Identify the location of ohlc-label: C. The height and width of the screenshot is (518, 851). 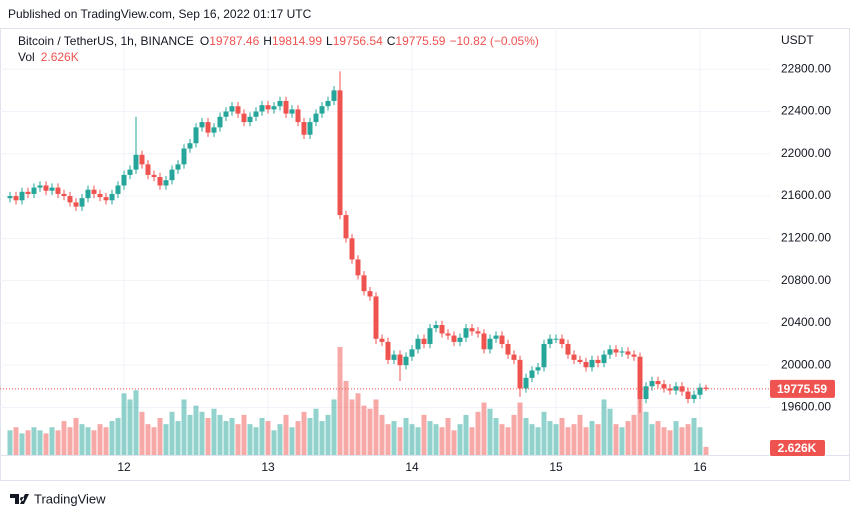
(391, 41).